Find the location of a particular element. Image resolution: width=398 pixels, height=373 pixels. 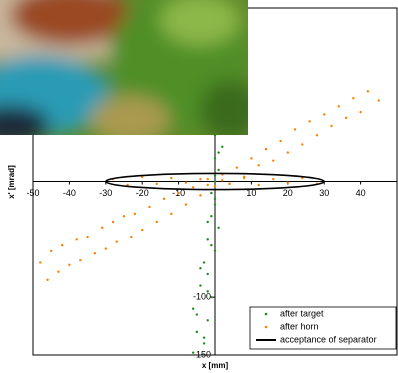

legend-label: after horn is located at coordinates (299, 326).